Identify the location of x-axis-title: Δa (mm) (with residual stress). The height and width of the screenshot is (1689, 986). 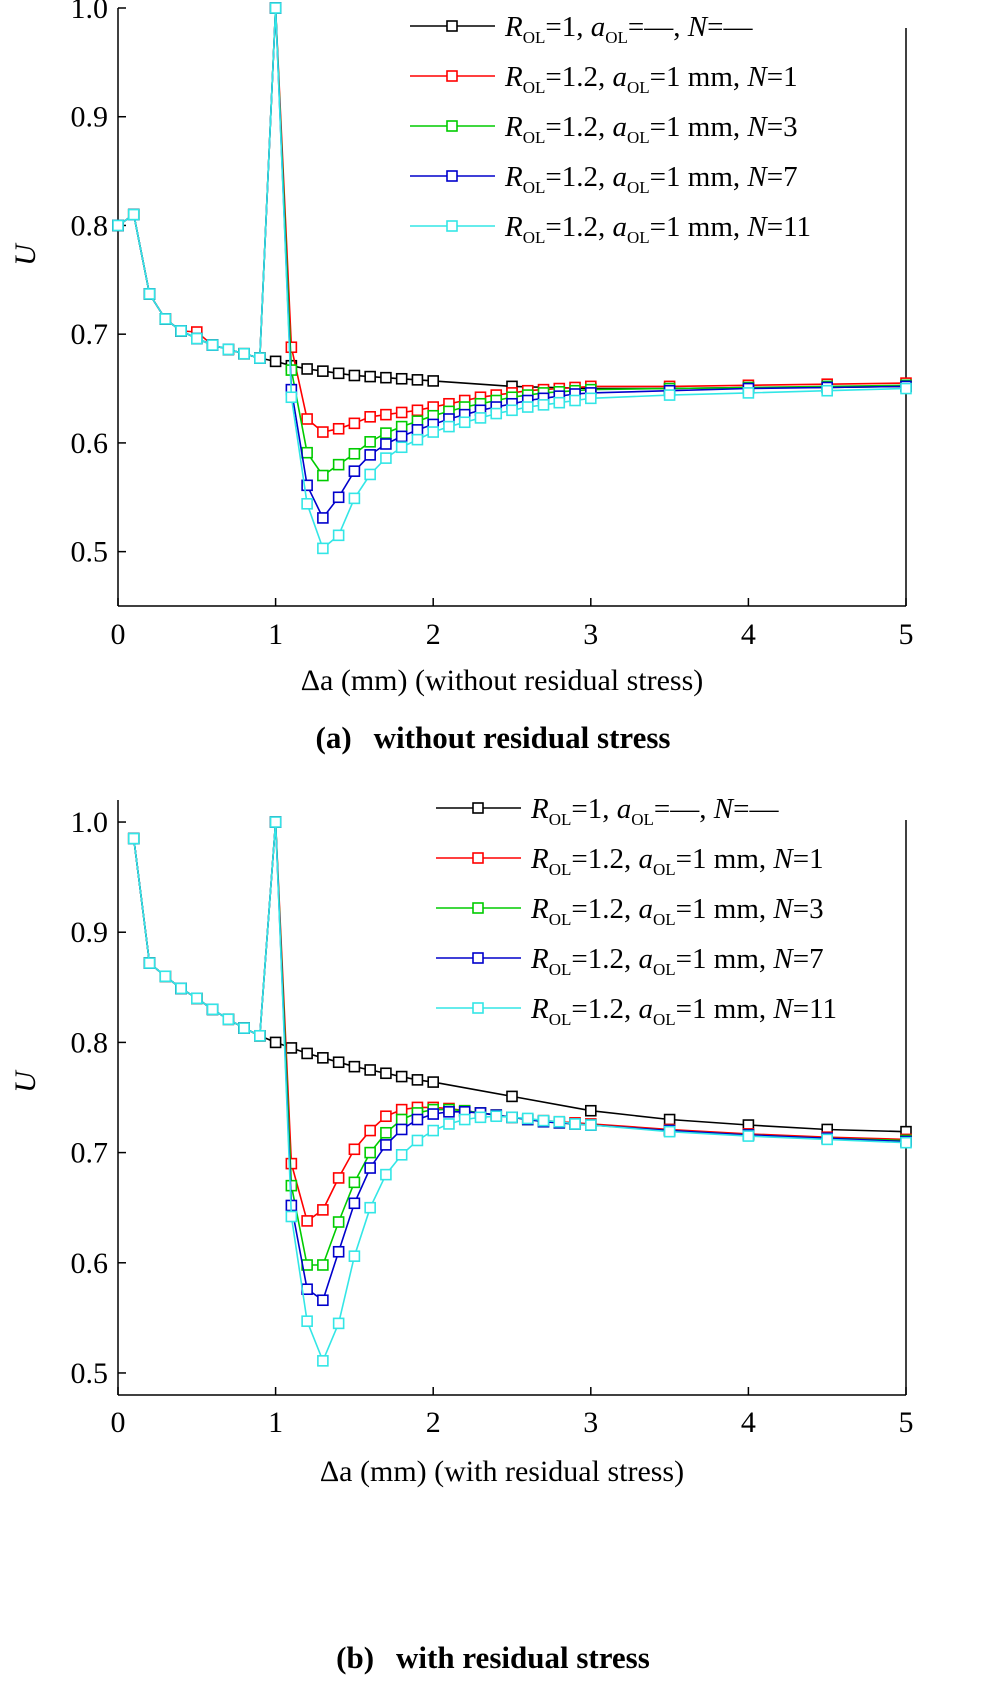
(502, 1471).